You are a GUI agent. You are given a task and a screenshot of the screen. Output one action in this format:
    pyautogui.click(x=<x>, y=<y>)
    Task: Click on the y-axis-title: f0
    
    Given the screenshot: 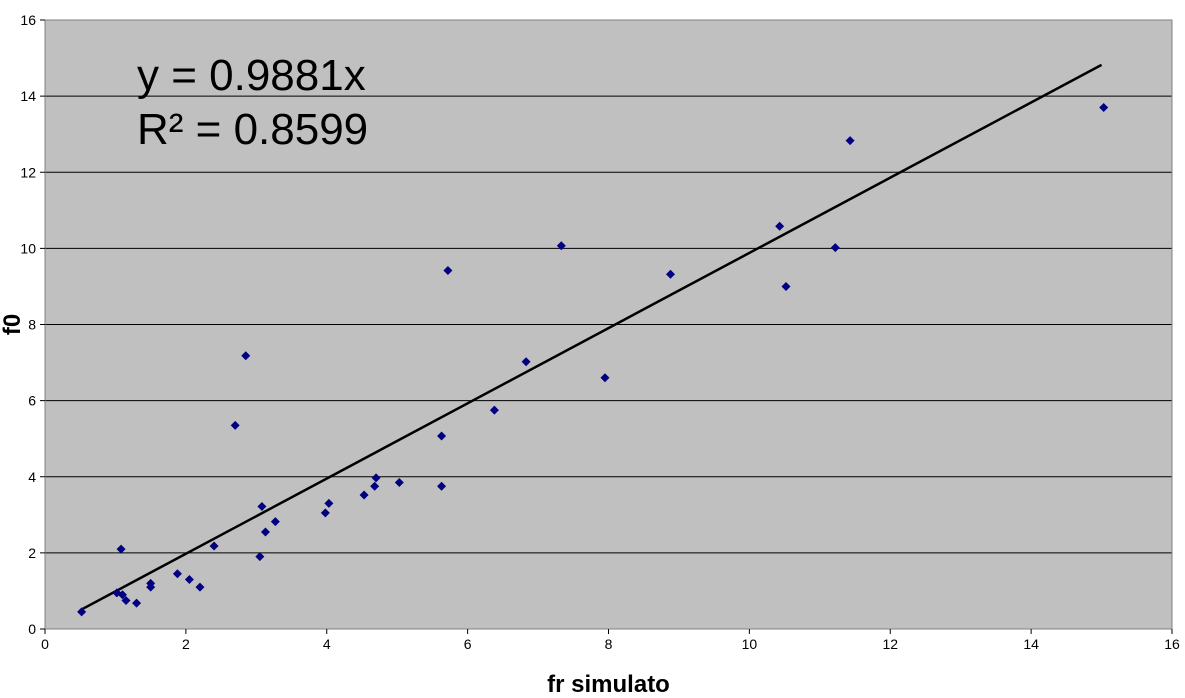 What is the action you would take?
    pyautogui.click(x=13, y=324)
    